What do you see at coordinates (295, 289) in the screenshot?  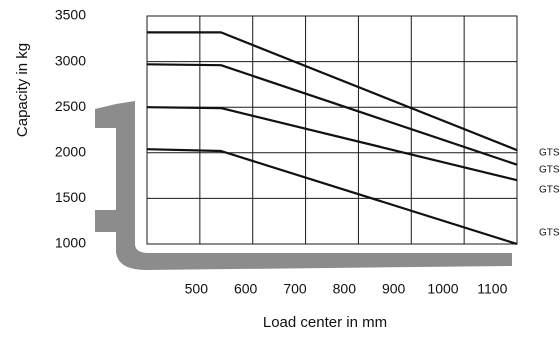 I see `x-tick-label: 700` at bounding box center [295, 289].